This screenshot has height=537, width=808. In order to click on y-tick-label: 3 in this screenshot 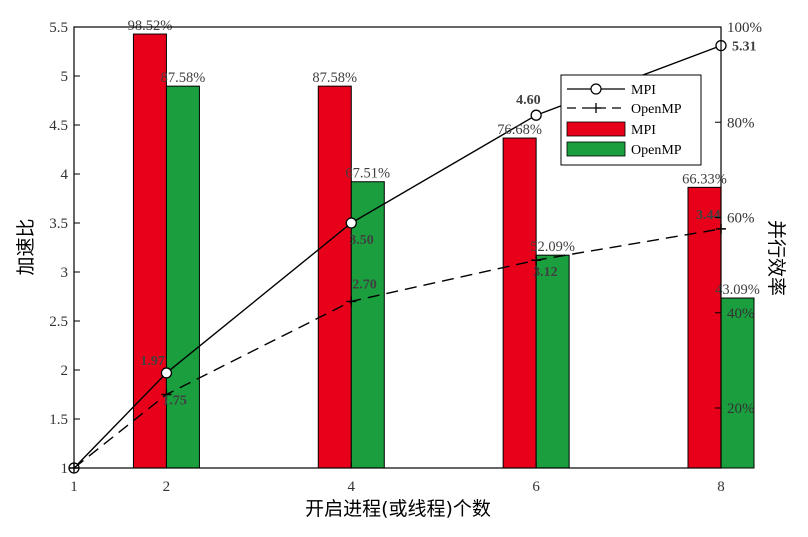, I will do `click(65, 273)`.